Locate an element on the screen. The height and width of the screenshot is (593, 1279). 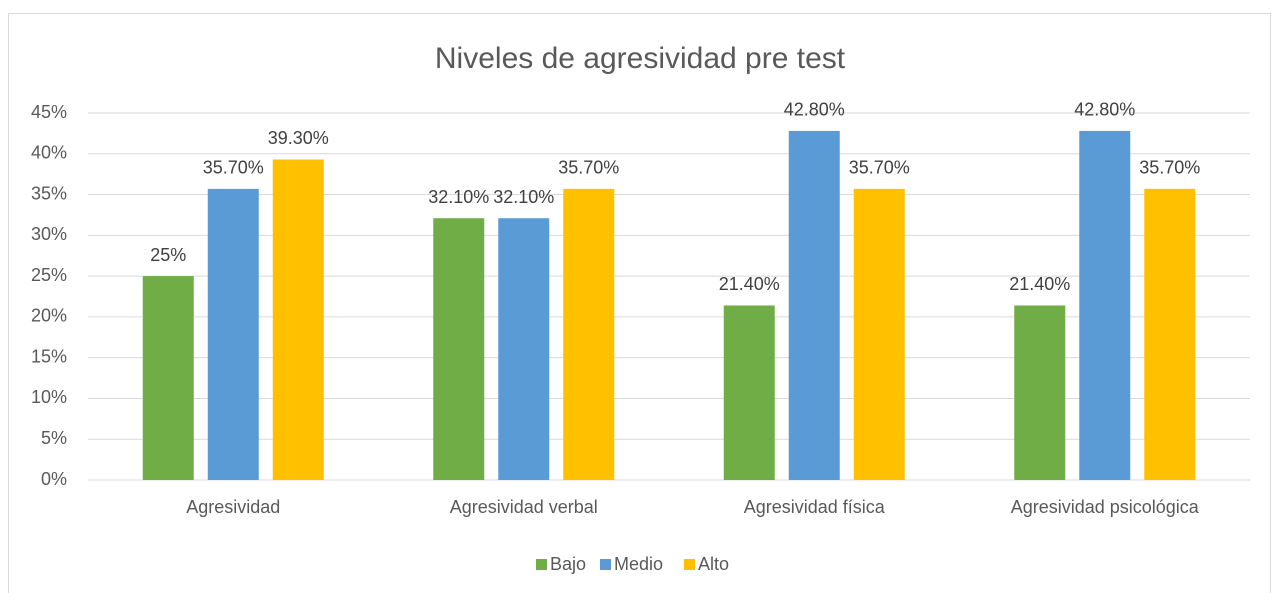
legend-label: Medio is located at coordinates (638, 564).